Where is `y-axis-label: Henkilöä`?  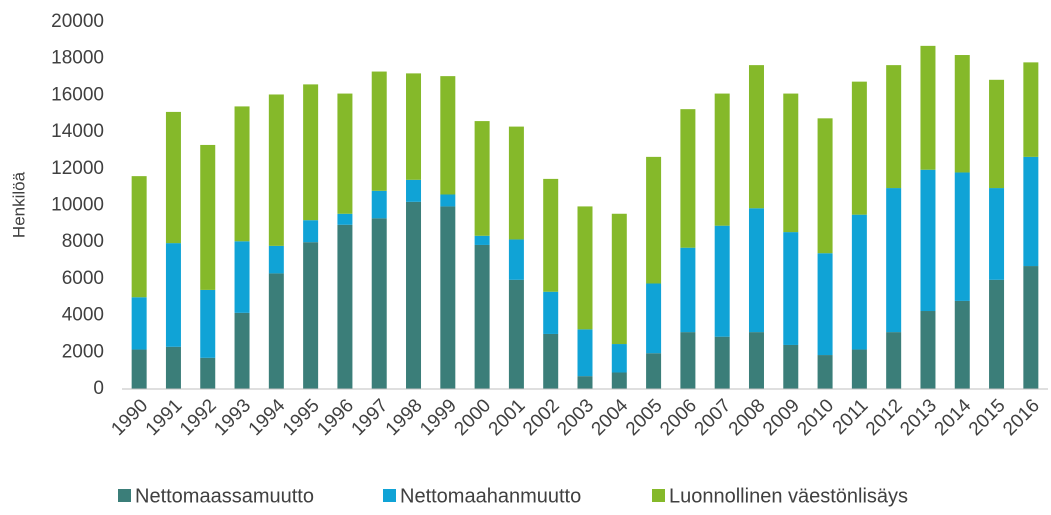
y-axis-label: Henkilöä is located at coordinates (18, 204).